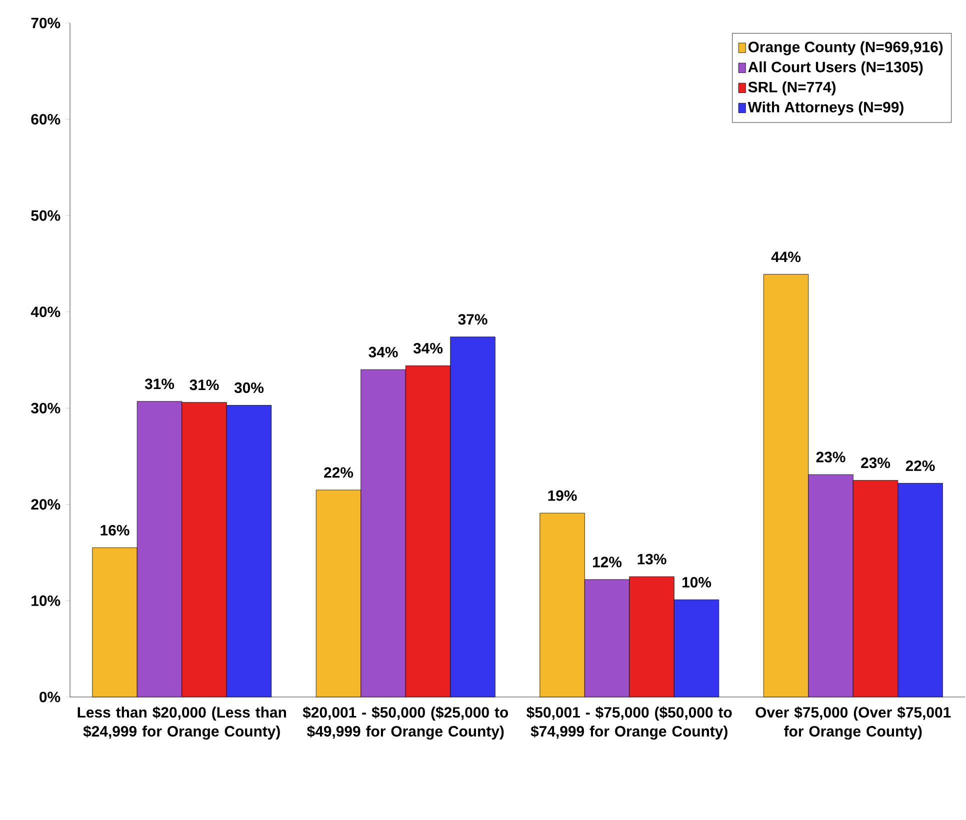  Describe the element at coordinates (652, 559) in the screenshot. I see `data-label: 13%` at that location.